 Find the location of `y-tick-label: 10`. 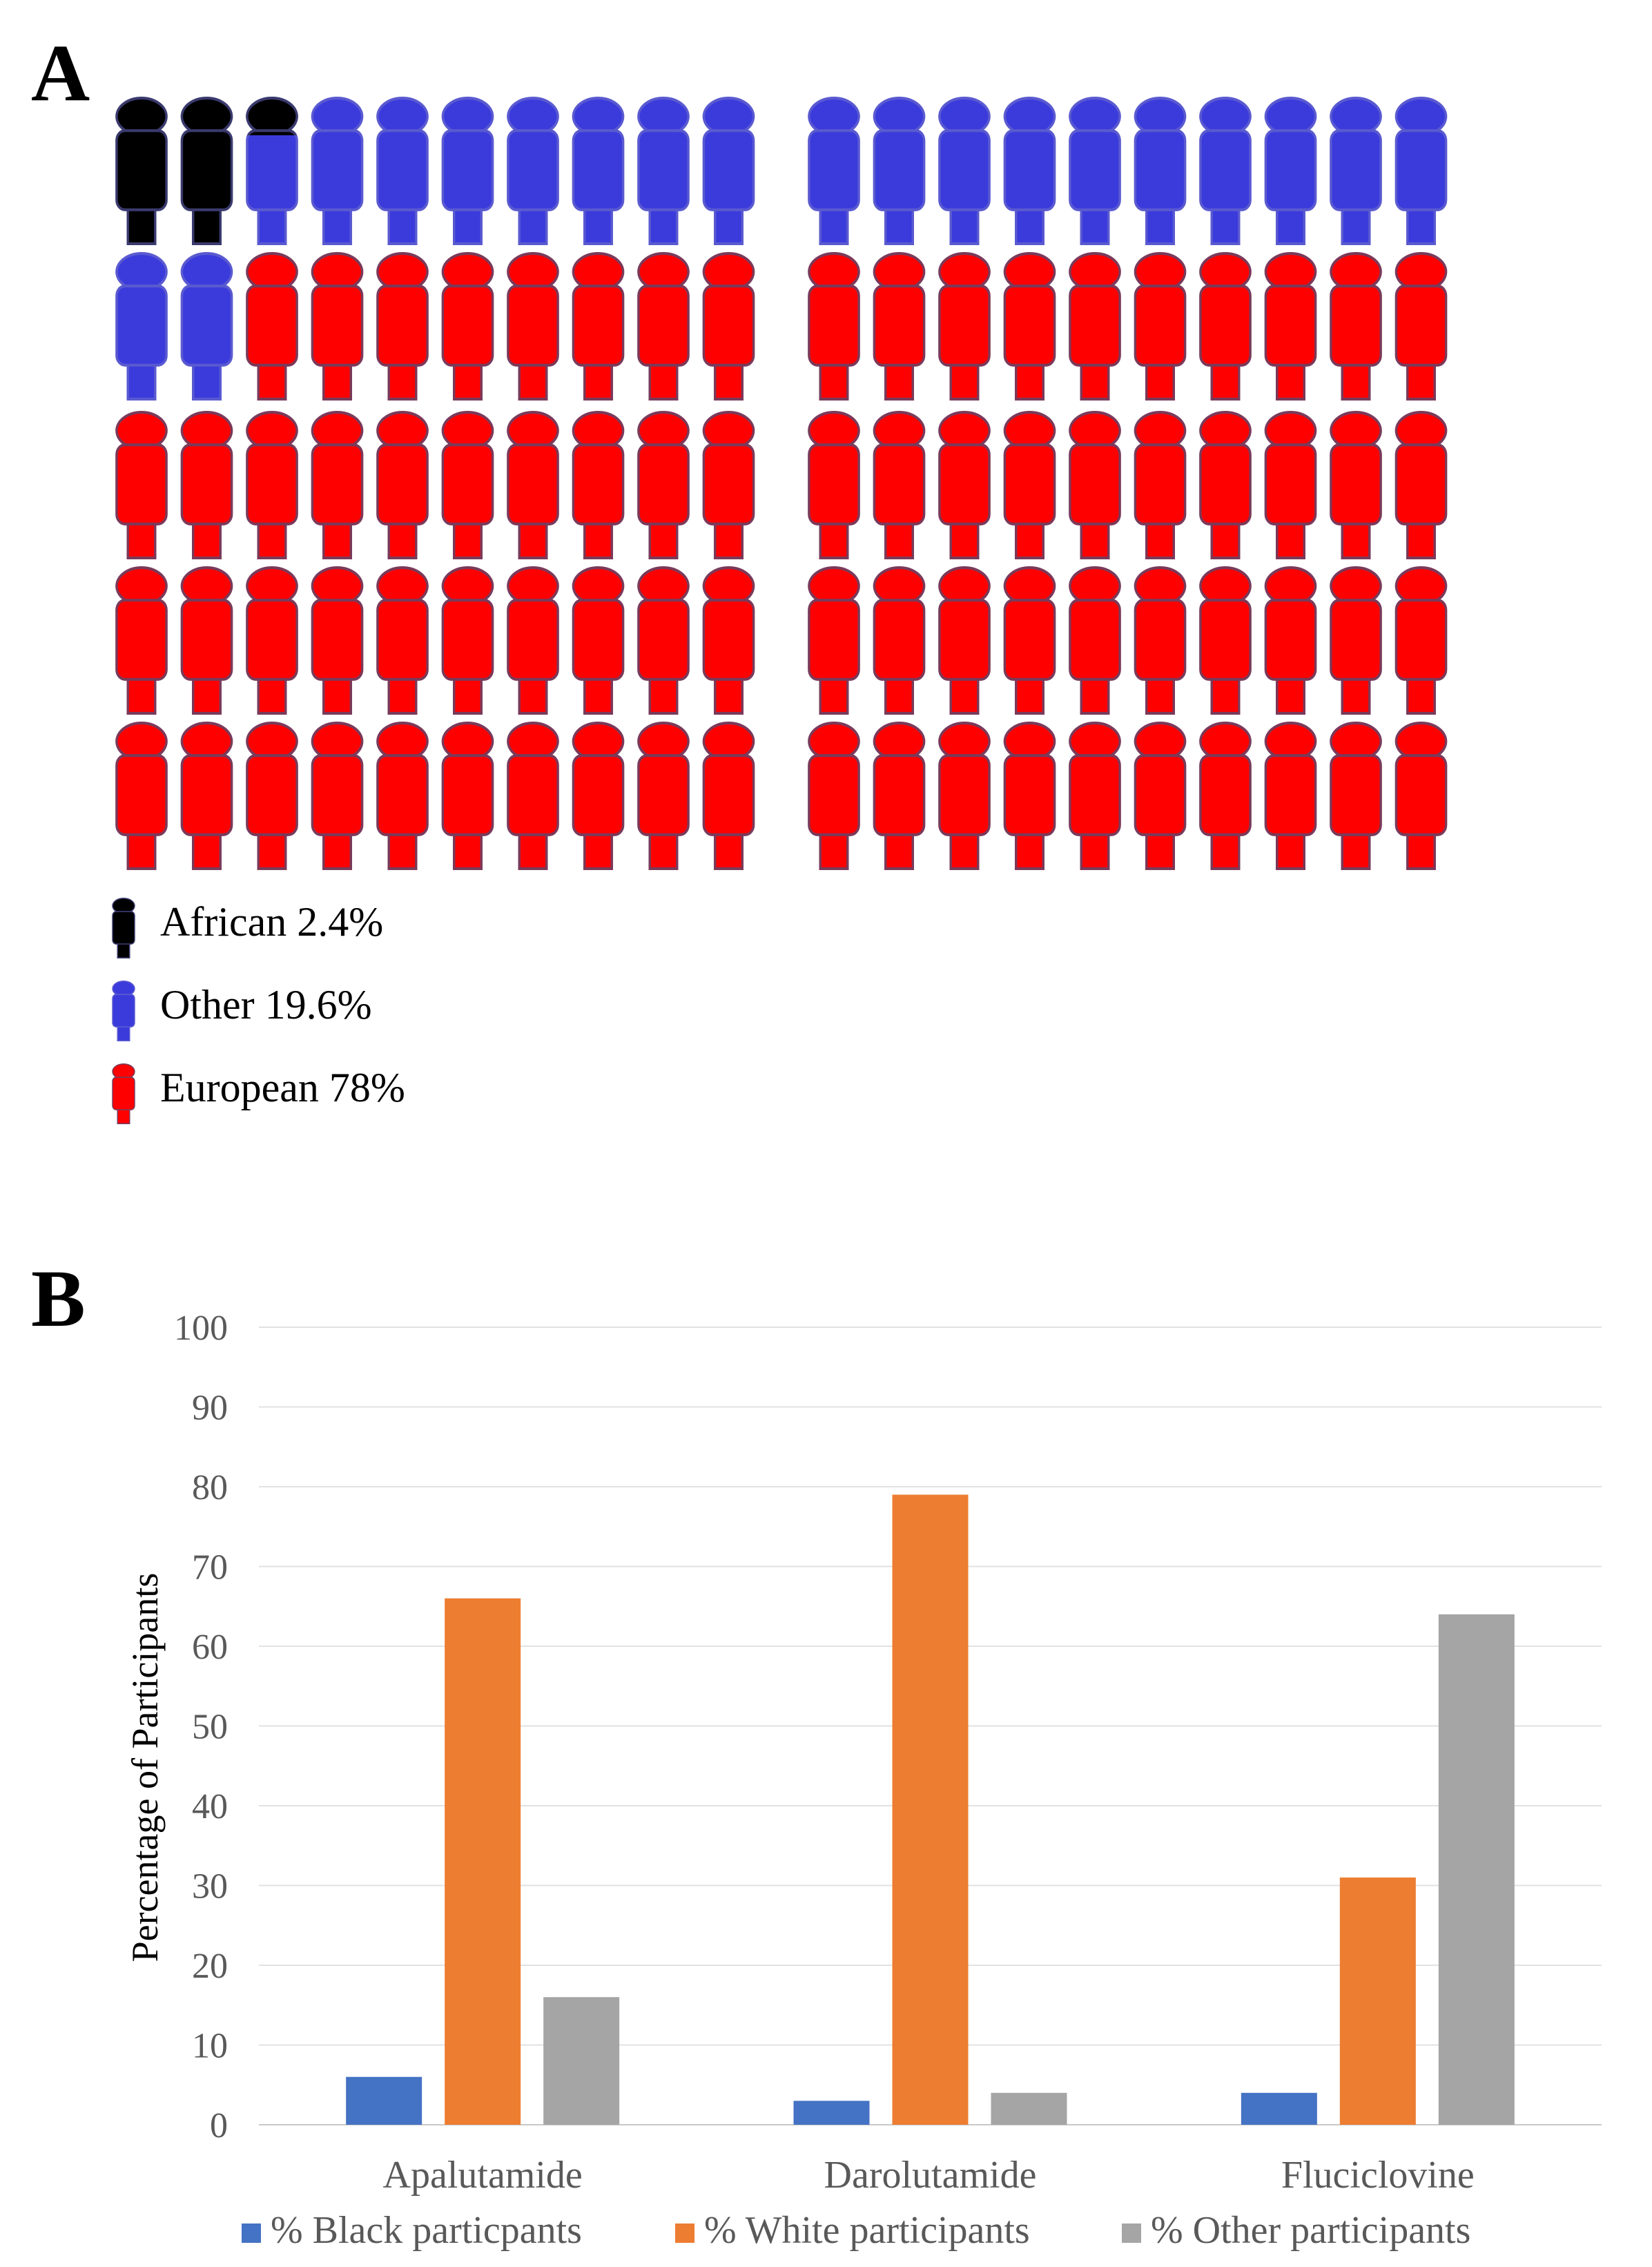

y-tick-label: 10 is located at coordinates (210, 2046).